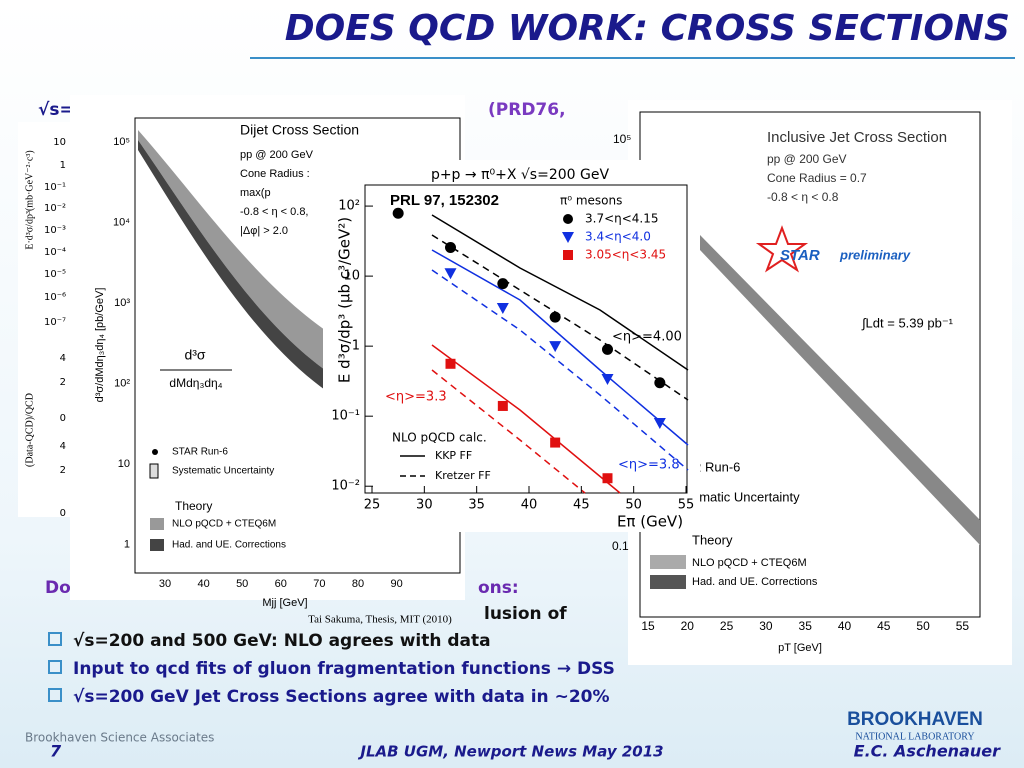 The width and height of the screenshot is (1024, 768). I want to click on chart-subtitle: PRL 97, 152302, so click(444, 200).